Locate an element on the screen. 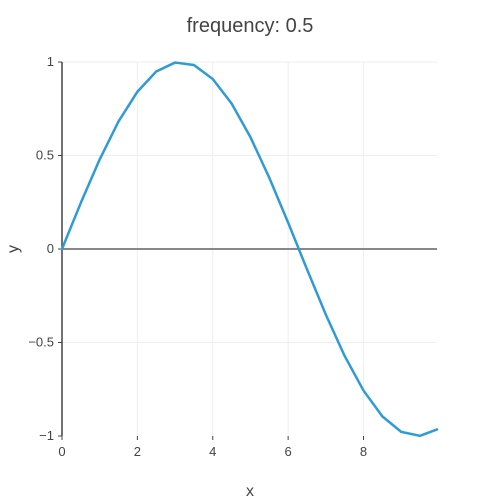  x-tick-label: 4 is located at coordinates (212, 451).